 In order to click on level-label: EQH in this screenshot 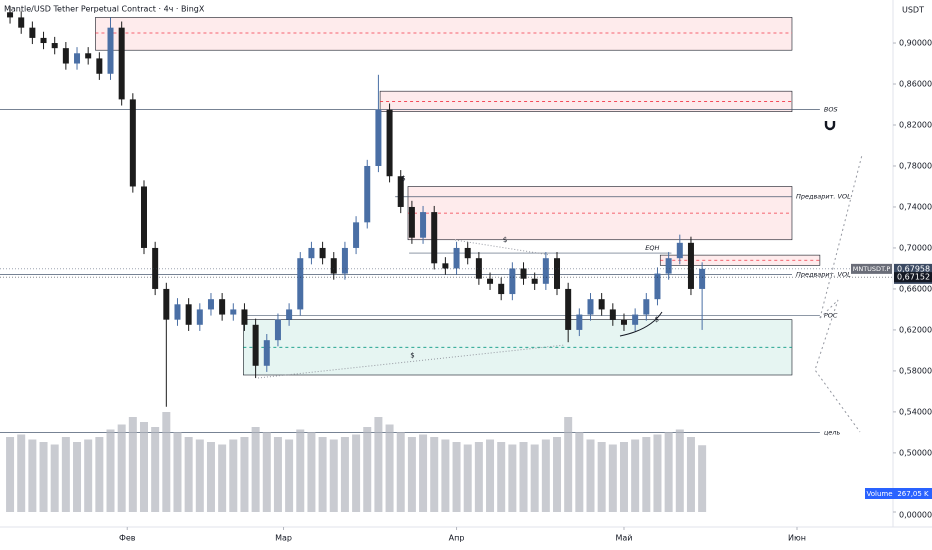, I will do `click(652, 248)`.